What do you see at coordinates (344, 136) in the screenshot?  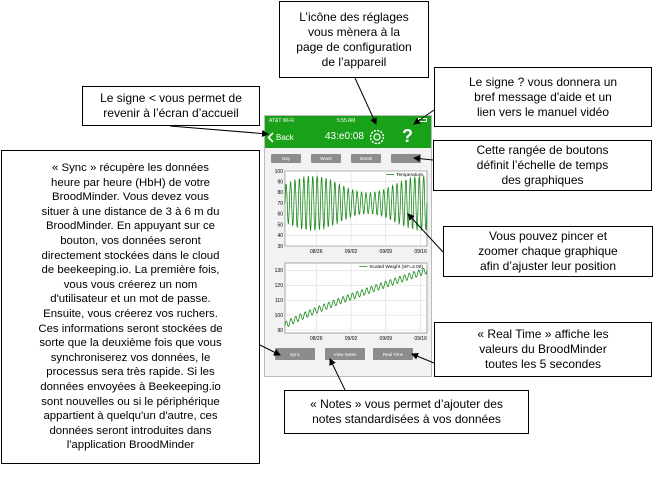 I see `device-id: 43:e0:08` at bounding box center [344, 136].